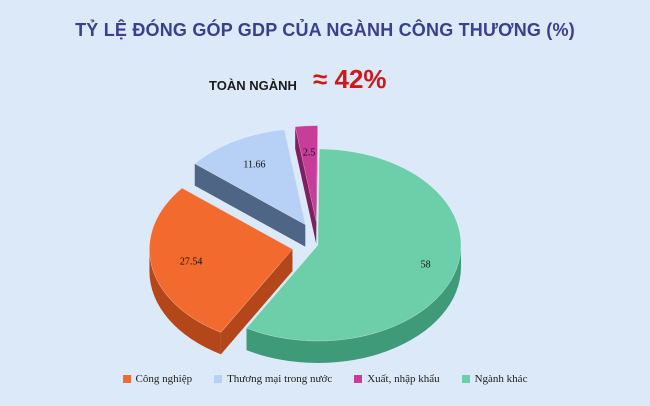 Image resolution: width=650 pixels, height=406 pixels. Describe the element at coordinates (253, 85) in the screenshot. I see `total-label: TOÀN NGÀNH` at that location.